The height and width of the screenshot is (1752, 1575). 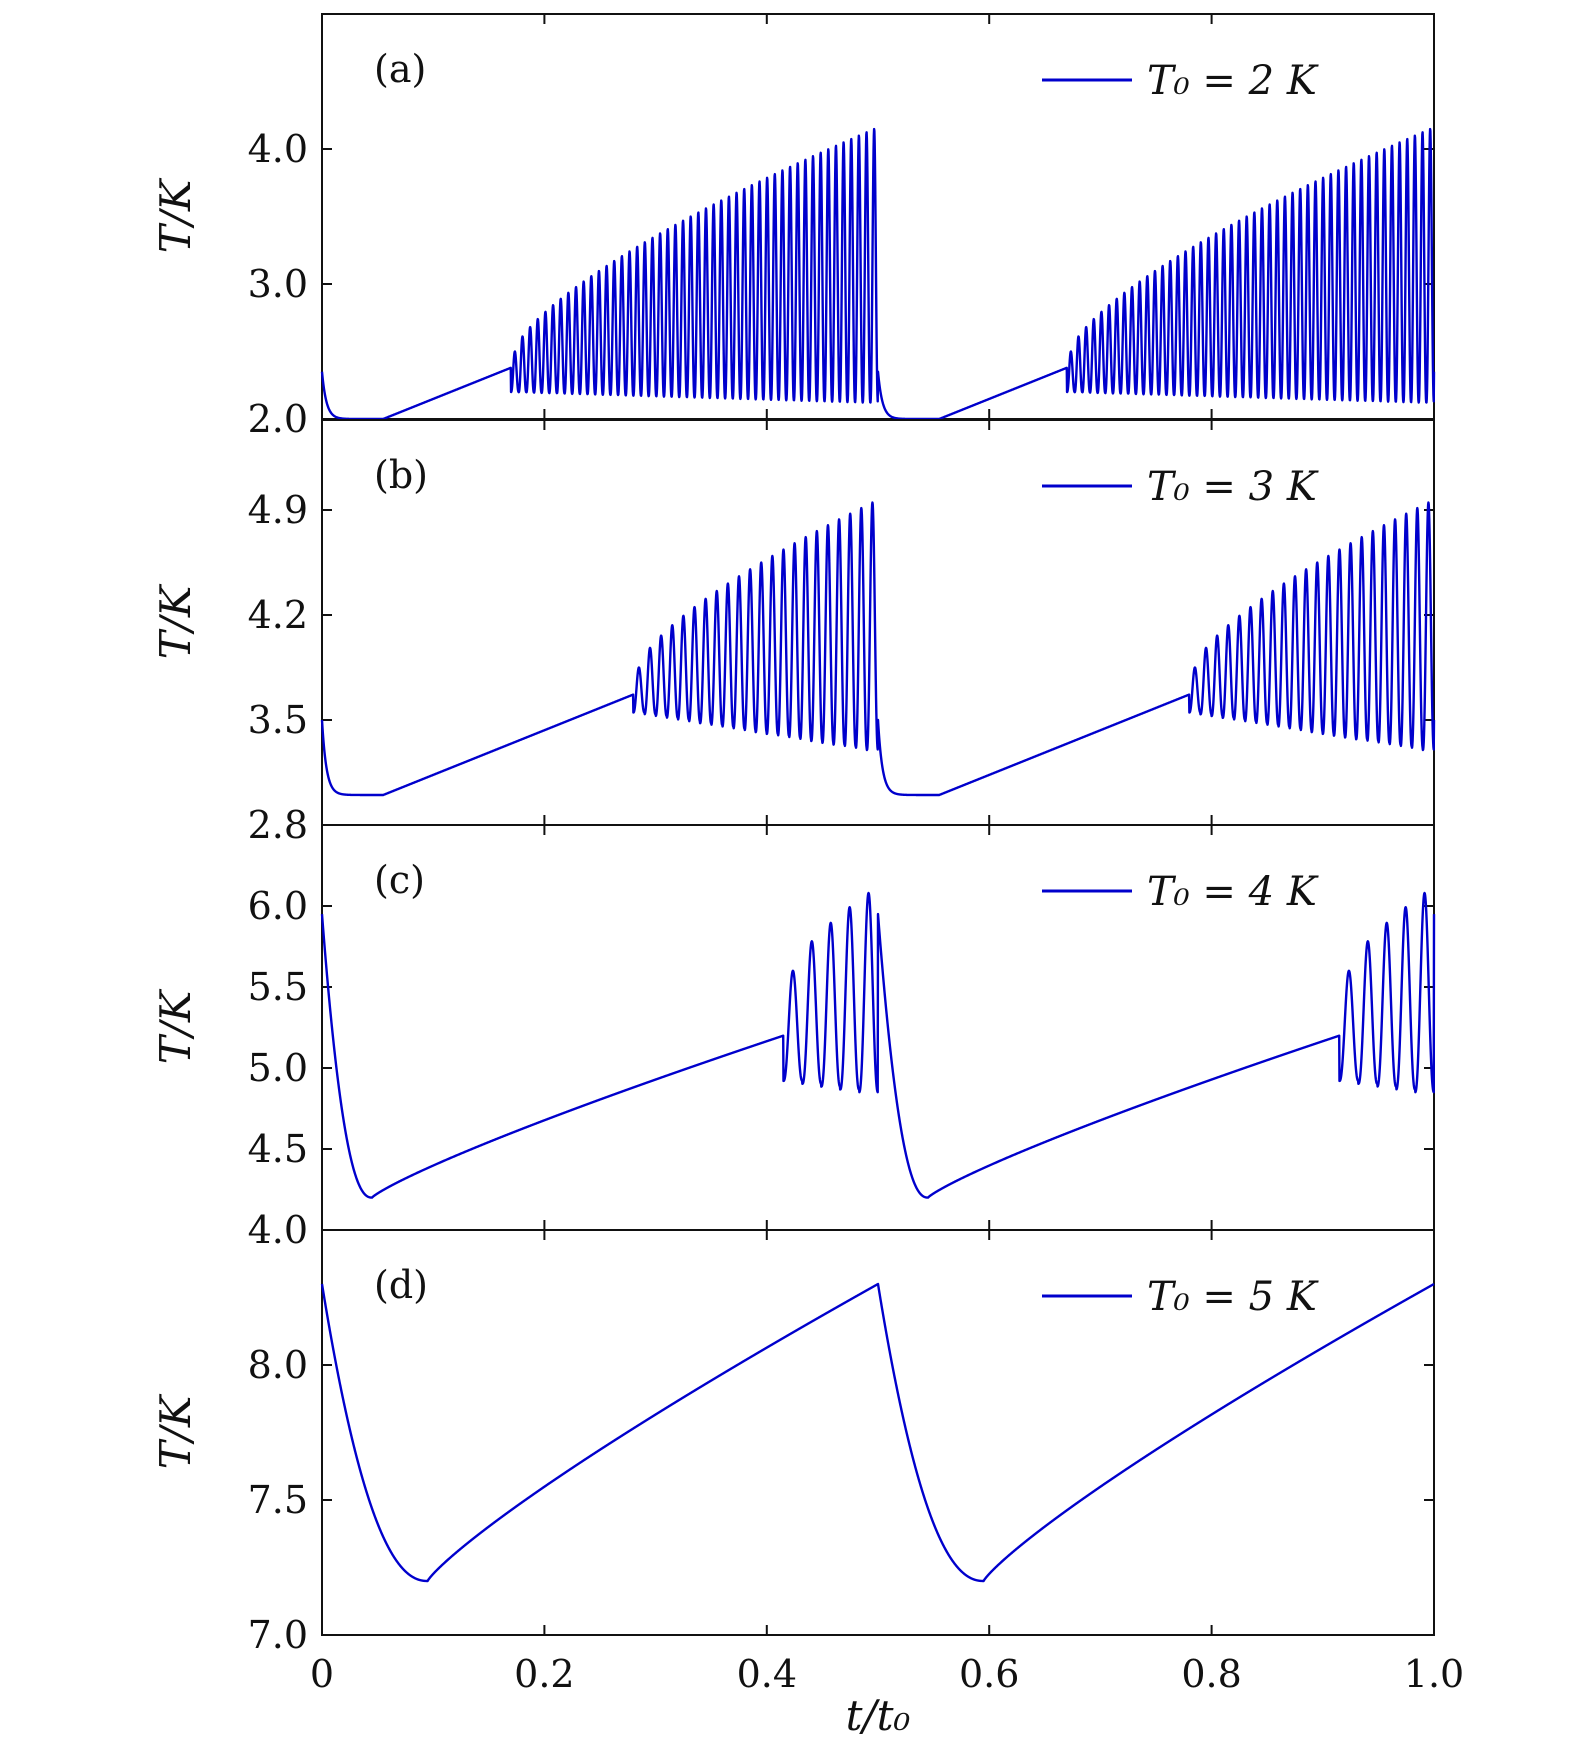 What do you see at coordinates (278, 1149) in the screenshot?
I see `y-tick-label: 4.5` at bounding box center [278, 1149].